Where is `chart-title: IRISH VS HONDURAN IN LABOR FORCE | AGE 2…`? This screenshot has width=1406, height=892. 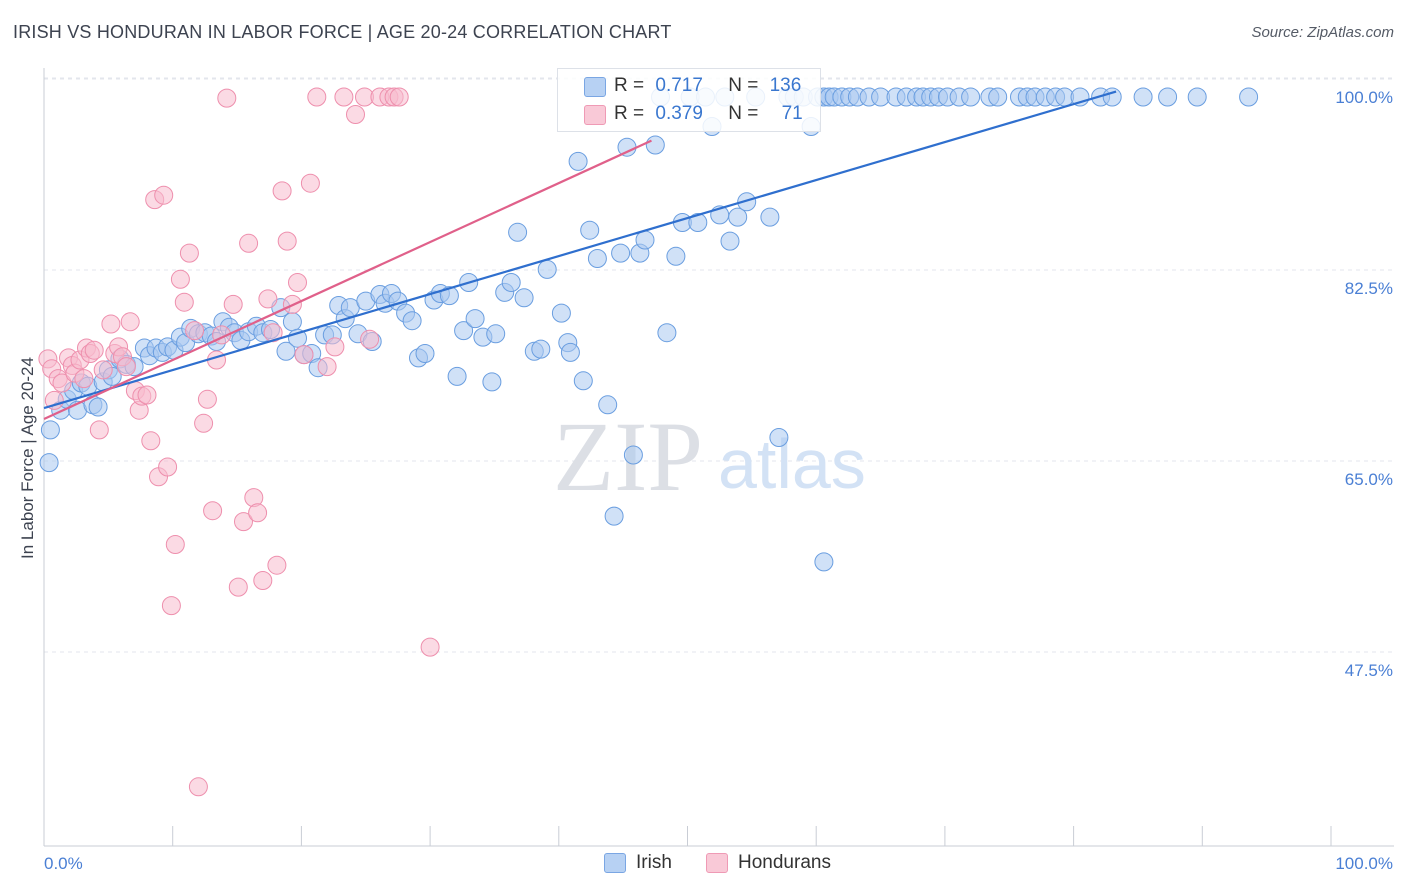
chart-title: IRISH VS HONDURAN IN LABOR FORCE | AGE 2… is located at coordinates (342, 32).